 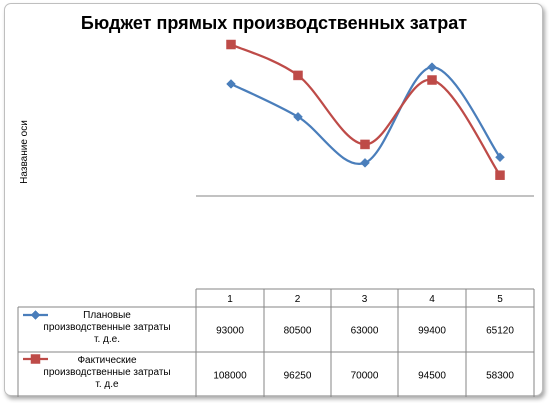 What do you see at coordinates (500, 331) in the screenshot?
I see `table-value-cell: 65120` at bounding box center [500, 331].